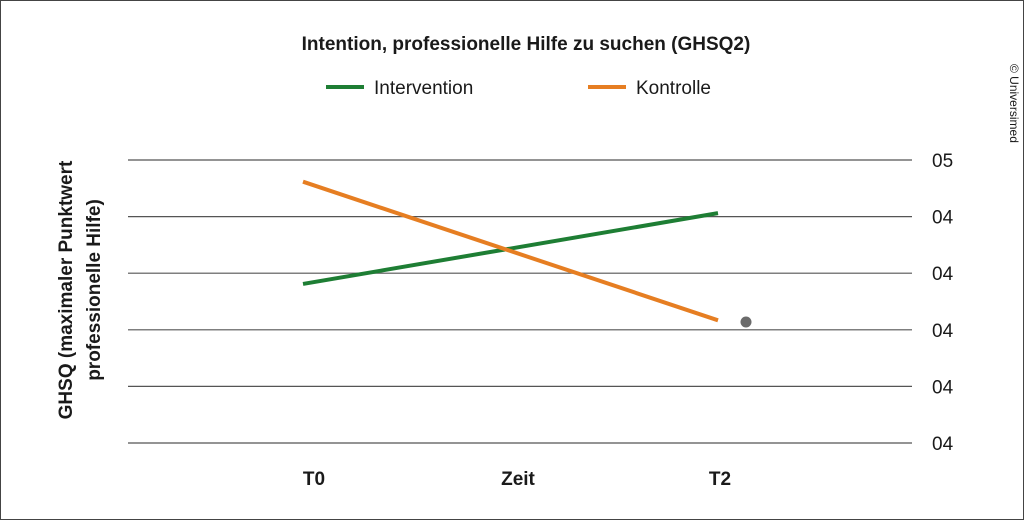 This screenshot has height=520, width=1024. What do you see at coordinates (423, 88) in the screenshot?
I see `legend-label-intervention: Intervention` at bounding box center [423, 88].